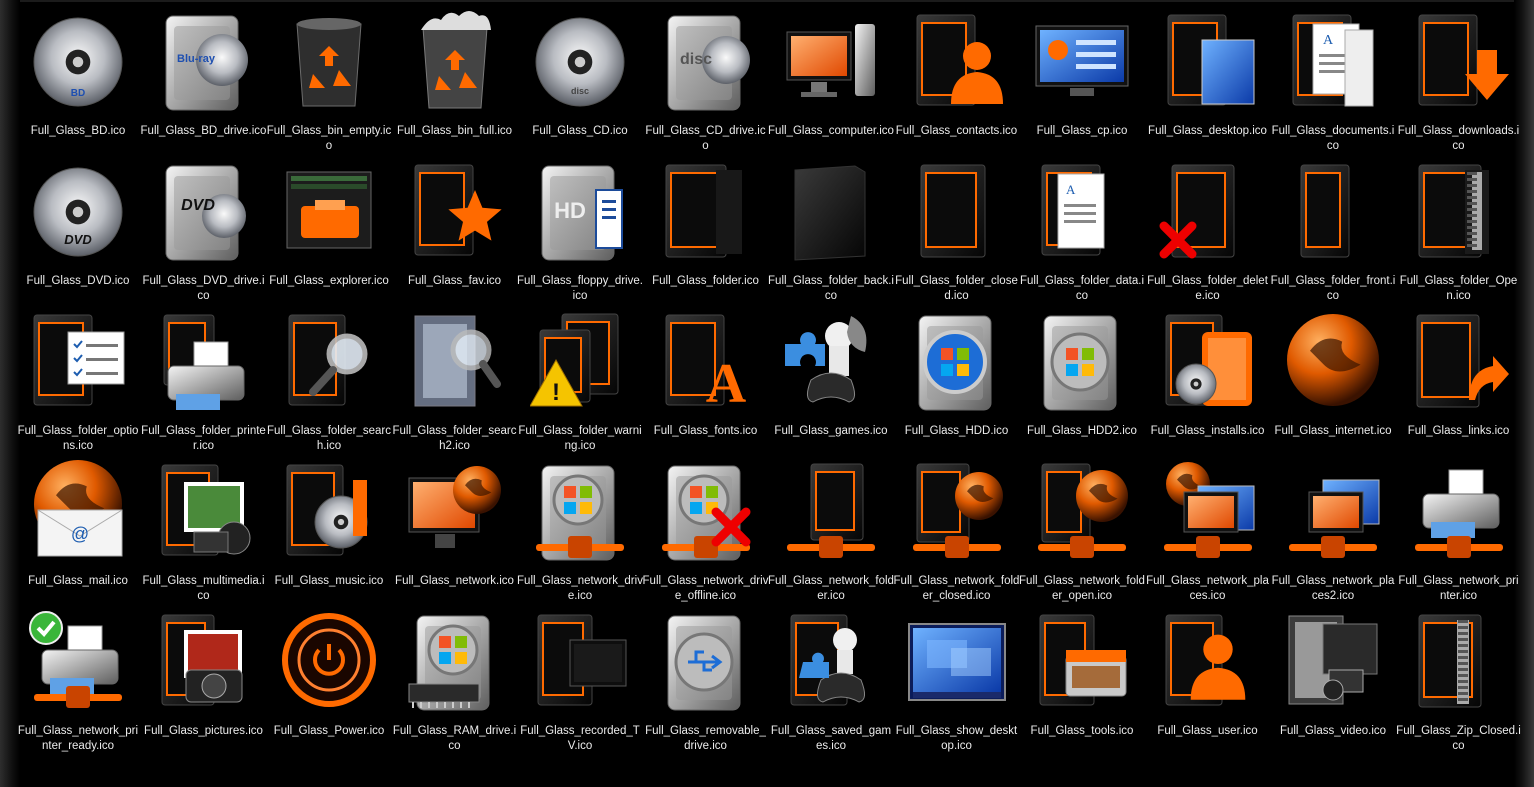 The height and width of the screenshot is (787, 1534). Describe the element at coordinates (78, 677) in the screenshot. I see `file-item: Full_Glass_network_printer_ready.ico` at that location.